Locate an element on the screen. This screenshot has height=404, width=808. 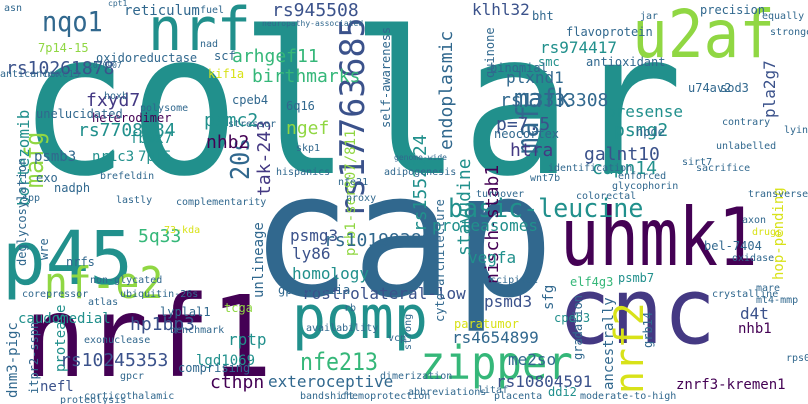
word-hispanics: hispanics is located at coordinates (303, 172).